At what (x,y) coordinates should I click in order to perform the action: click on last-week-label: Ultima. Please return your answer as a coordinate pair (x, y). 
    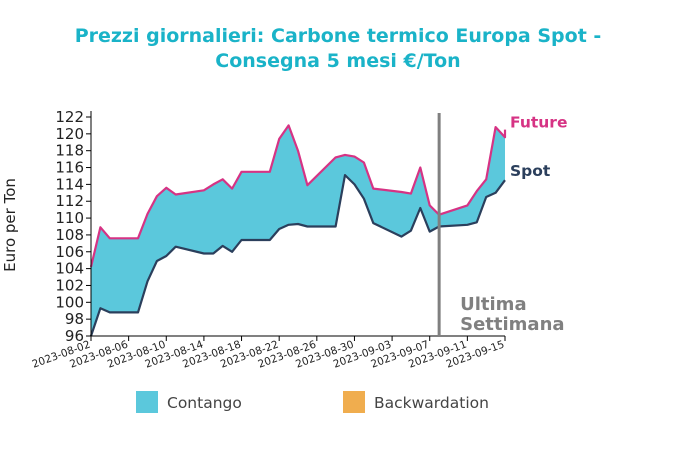
    Looking at the image, I should click on (493, 304).